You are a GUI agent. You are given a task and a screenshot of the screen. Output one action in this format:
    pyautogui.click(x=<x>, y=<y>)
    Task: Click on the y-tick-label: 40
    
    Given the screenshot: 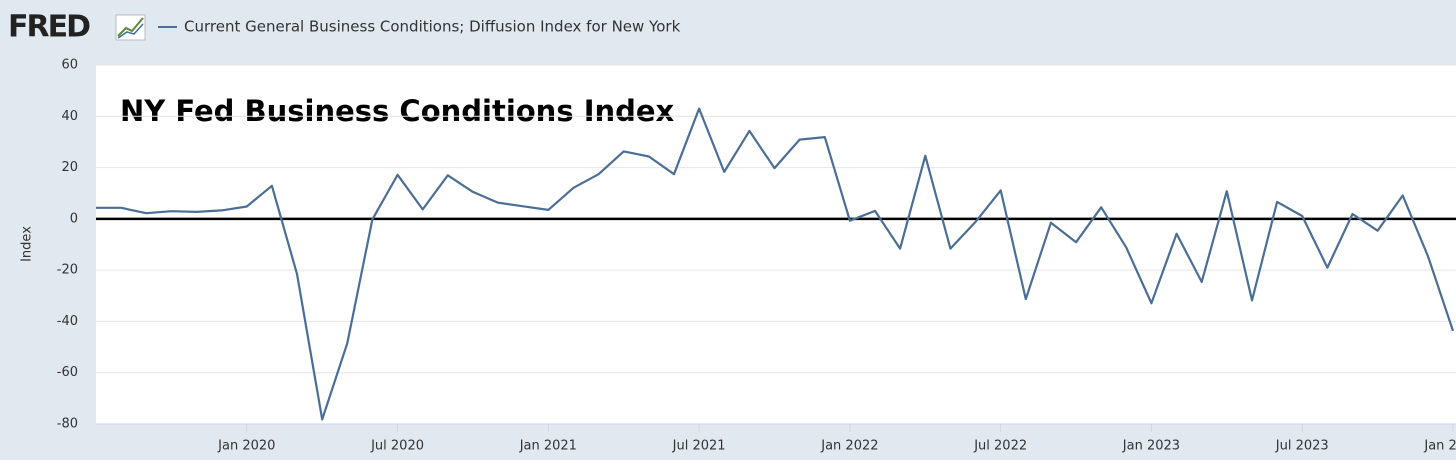 What is the action you would take?
    pyautogui.click(x=69, y=116)
    